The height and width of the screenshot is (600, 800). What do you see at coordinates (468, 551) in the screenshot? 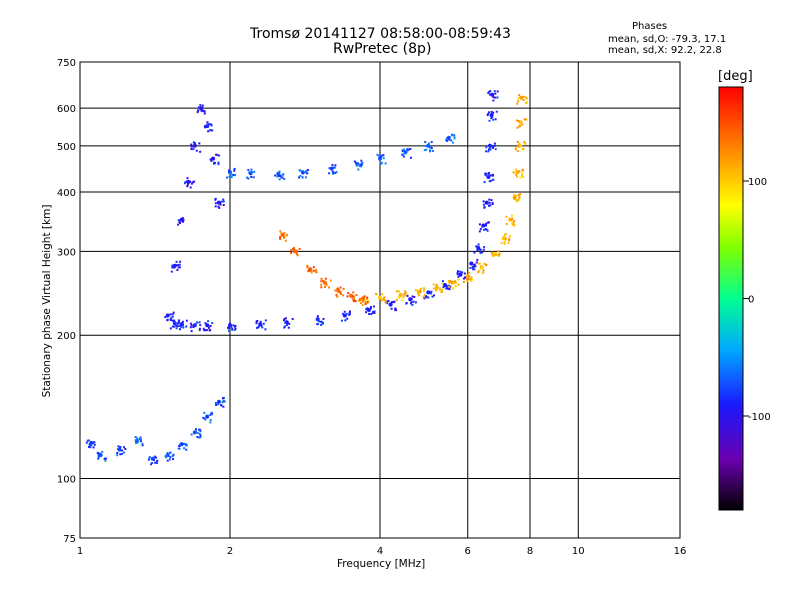
I see `x-tick-label: 6` at bounding box center [468, 551].